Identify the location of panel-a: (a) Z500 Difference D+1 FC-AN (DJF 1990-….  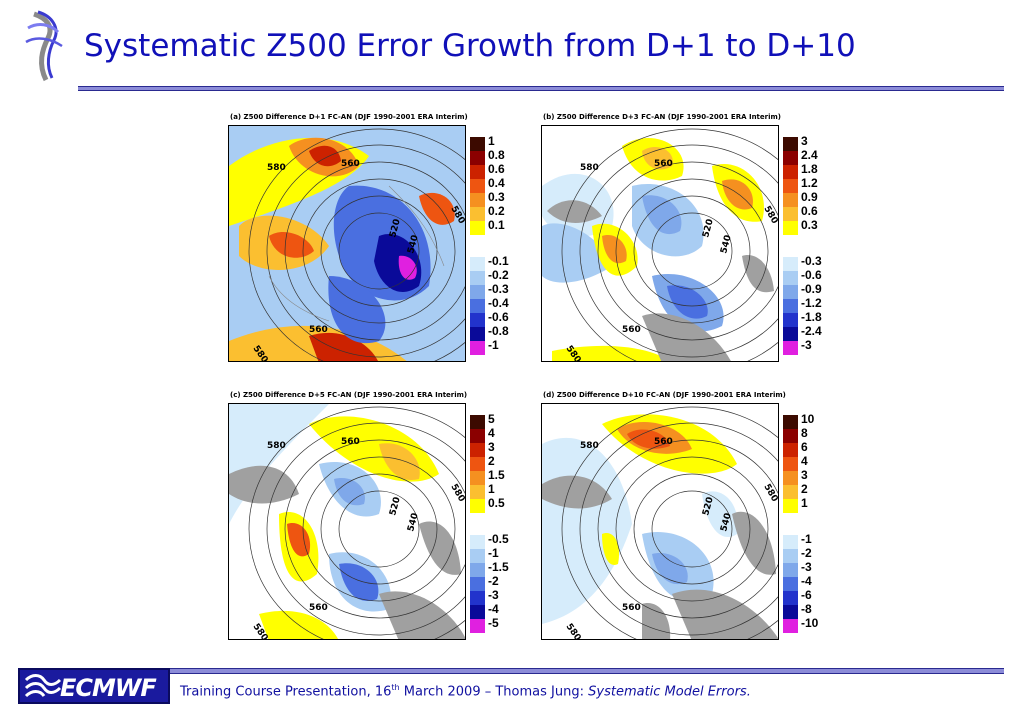
(373, 238).